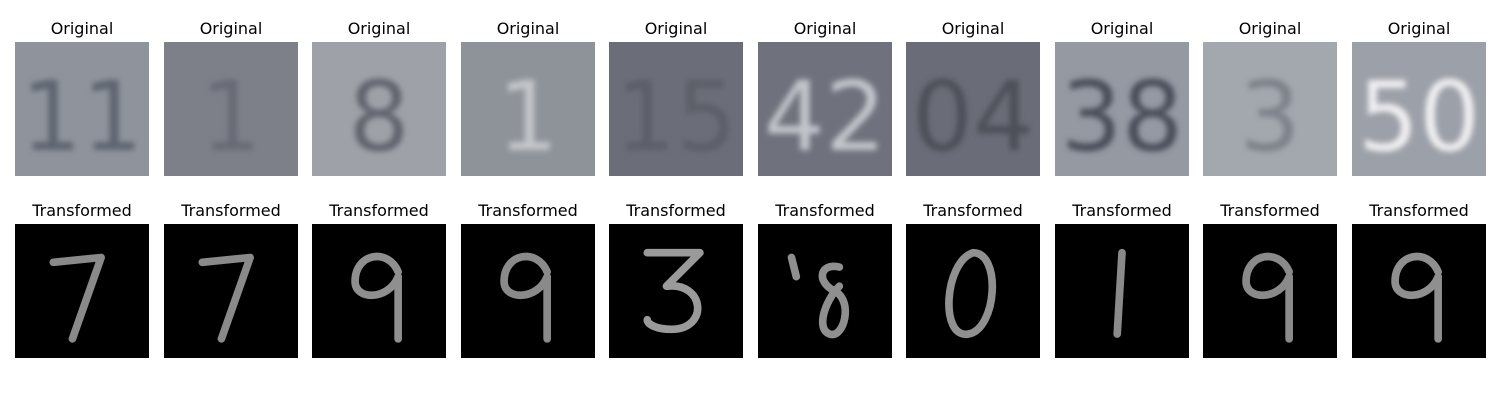  What do you see at coordinates (973, 117) in the screenshot?
I see `original-digits: 04` at bounding box center [973, 117].